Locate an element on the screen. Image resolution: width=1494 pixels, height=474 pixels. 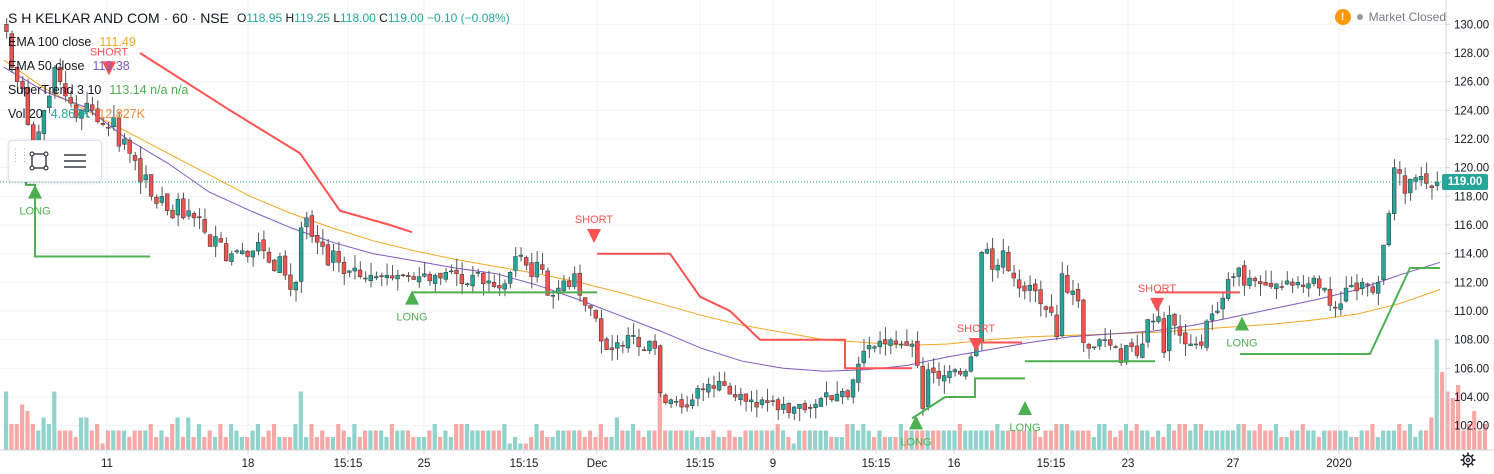
high-value: 119.25 is located at coordinates (312, 18).